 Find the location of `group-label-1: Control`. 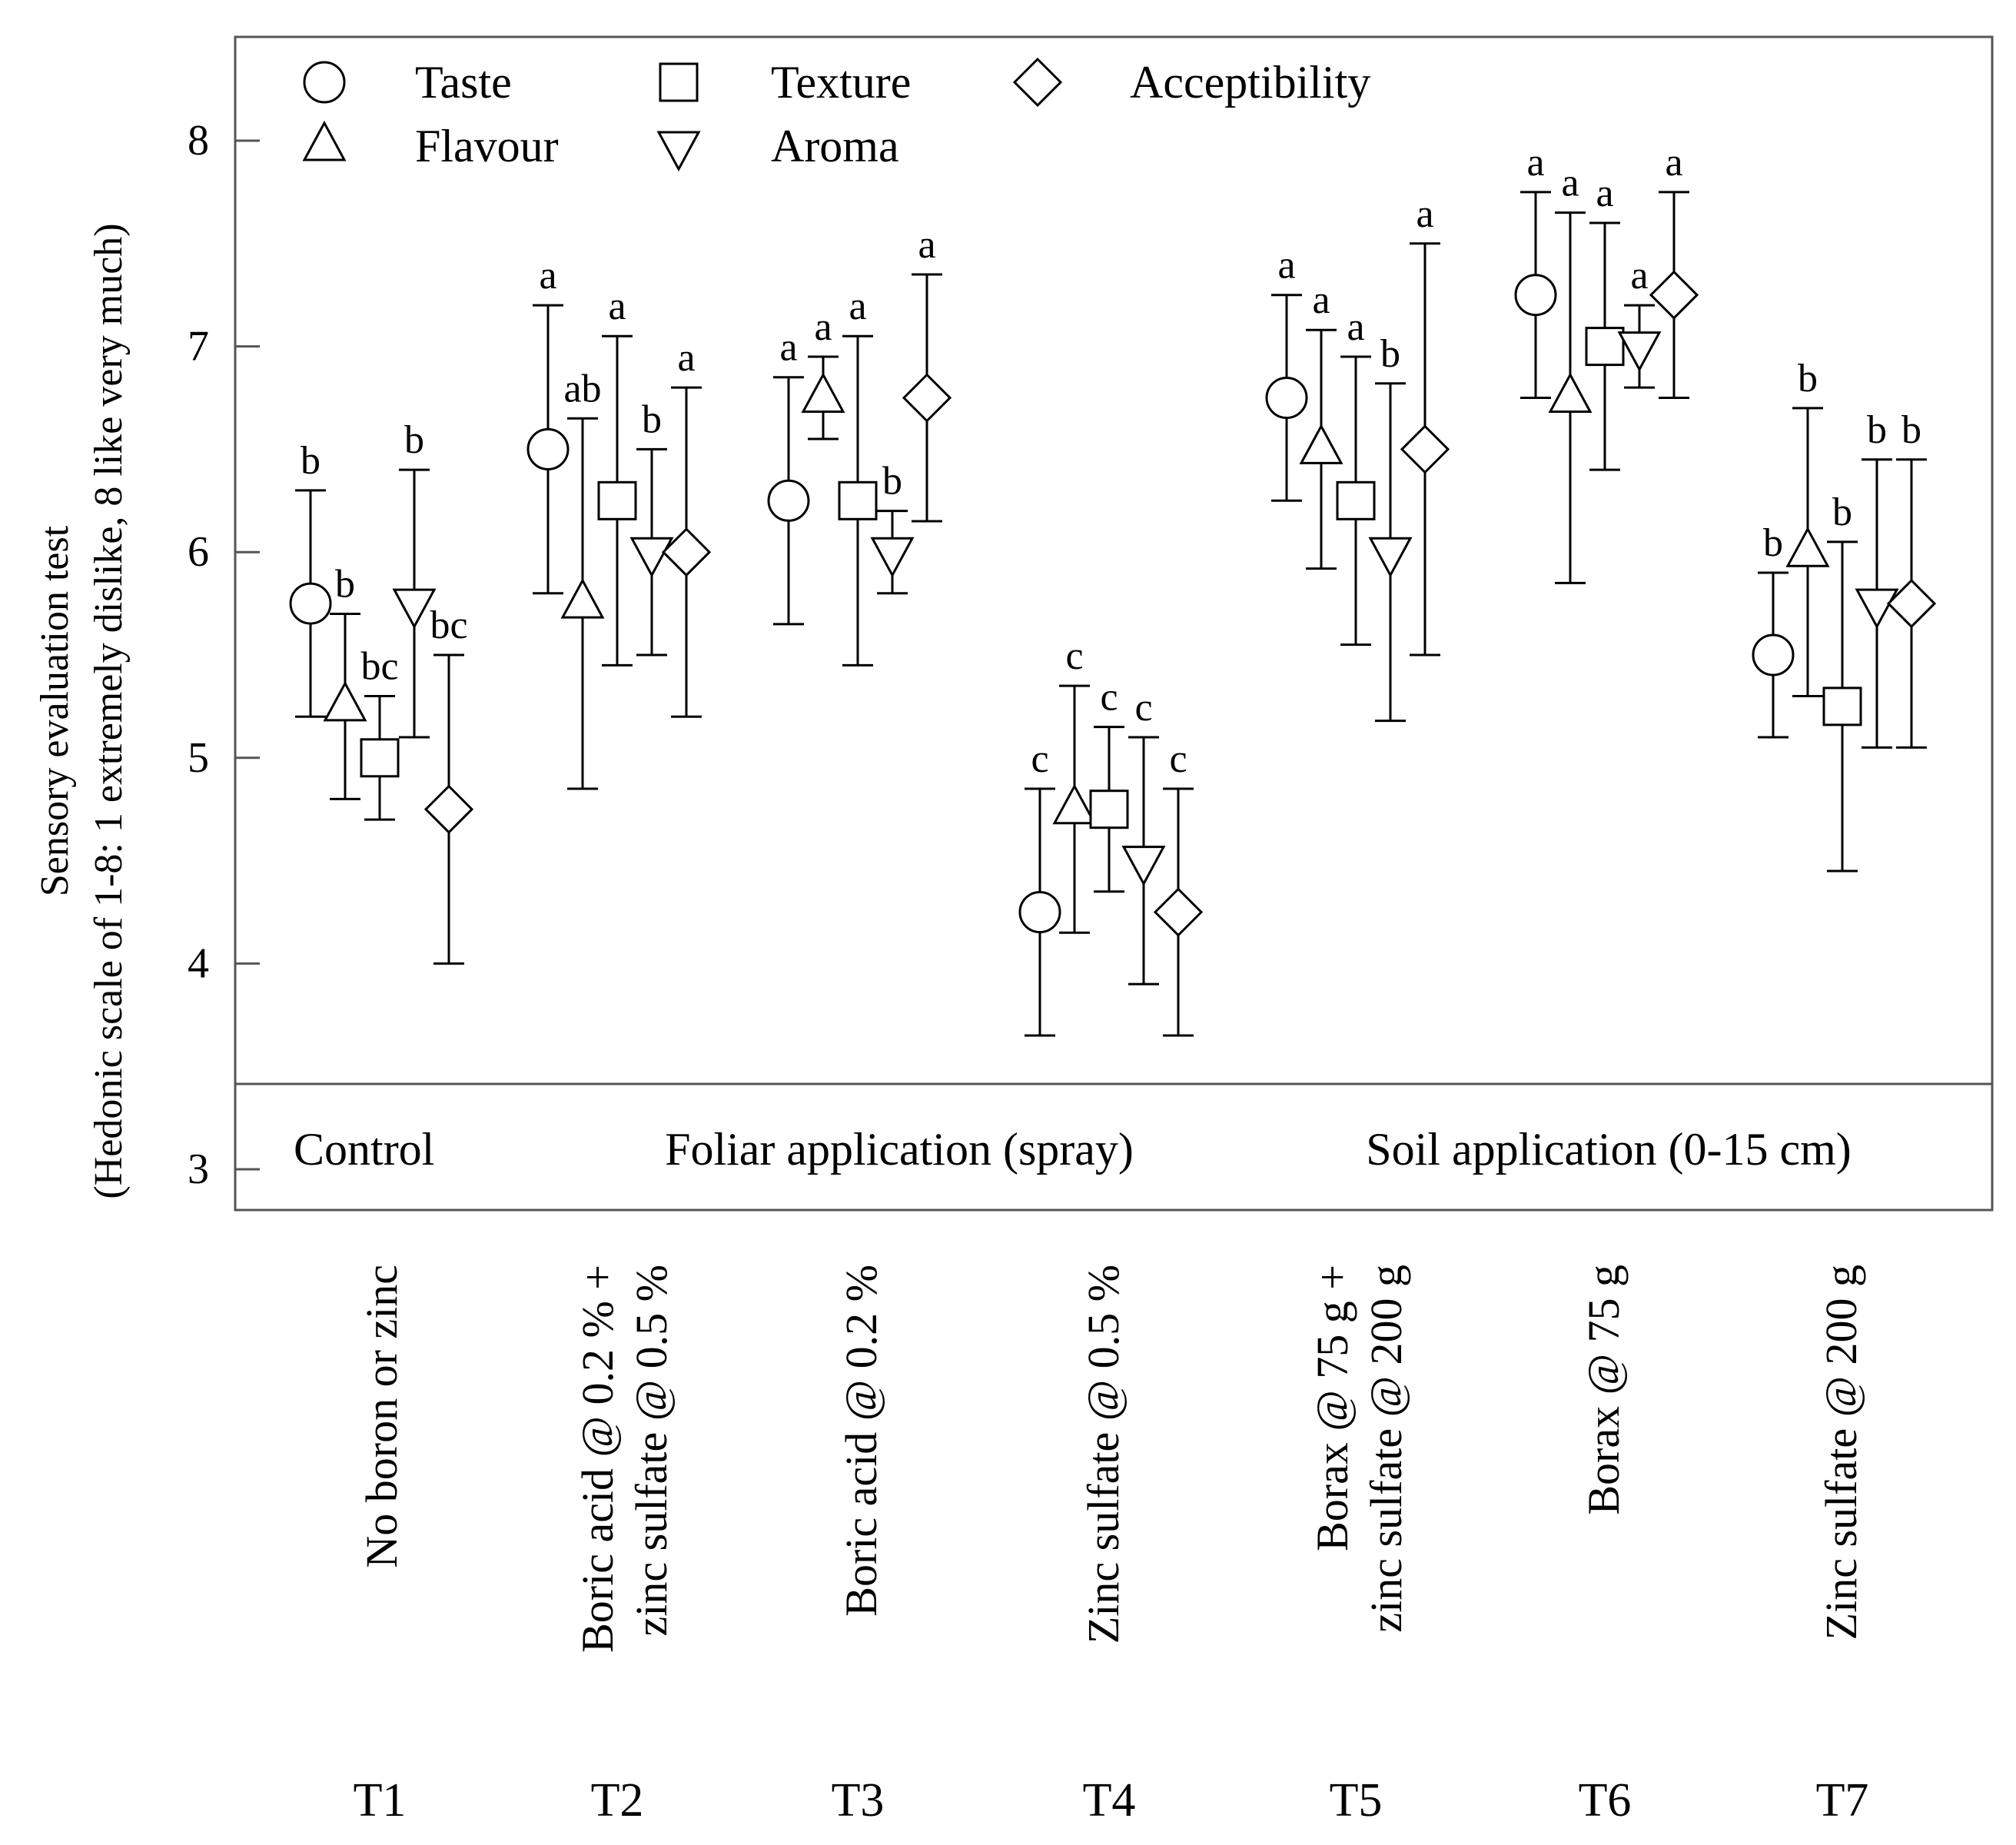

group-label-1: Control is located at coordinates (364, 1149).